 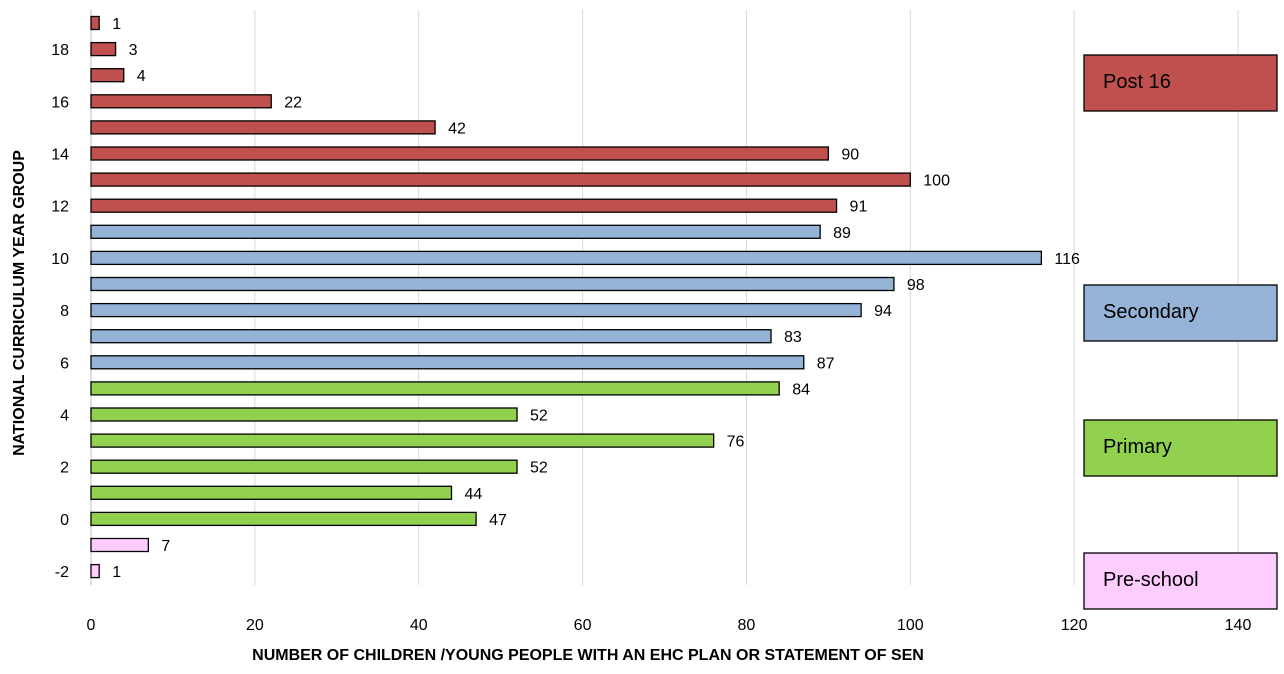 What do you see at coordinates (1137, 82) in the screenshot?
I see `legend-label: Post 16` at bounding box center [1137, 82].